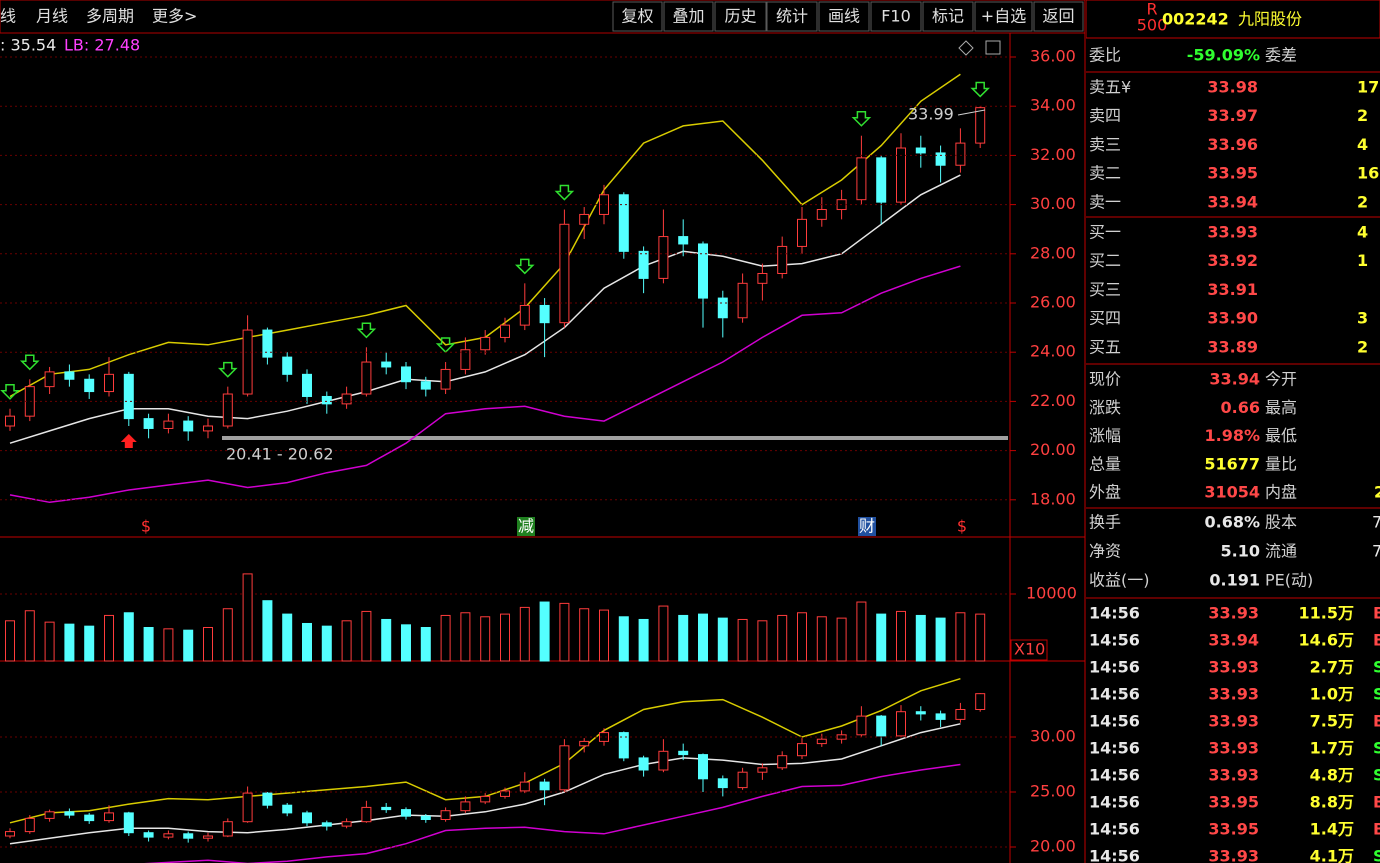 The height and width of the screenshot is (863, 1380). I want to click on y-tick-label: 20.00, so click(1053, 846).